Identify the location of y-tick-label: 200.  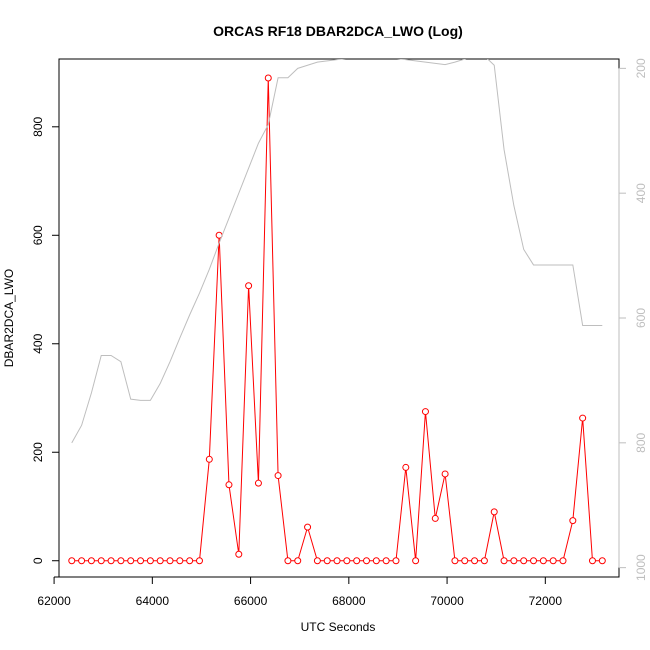
(38, 452).